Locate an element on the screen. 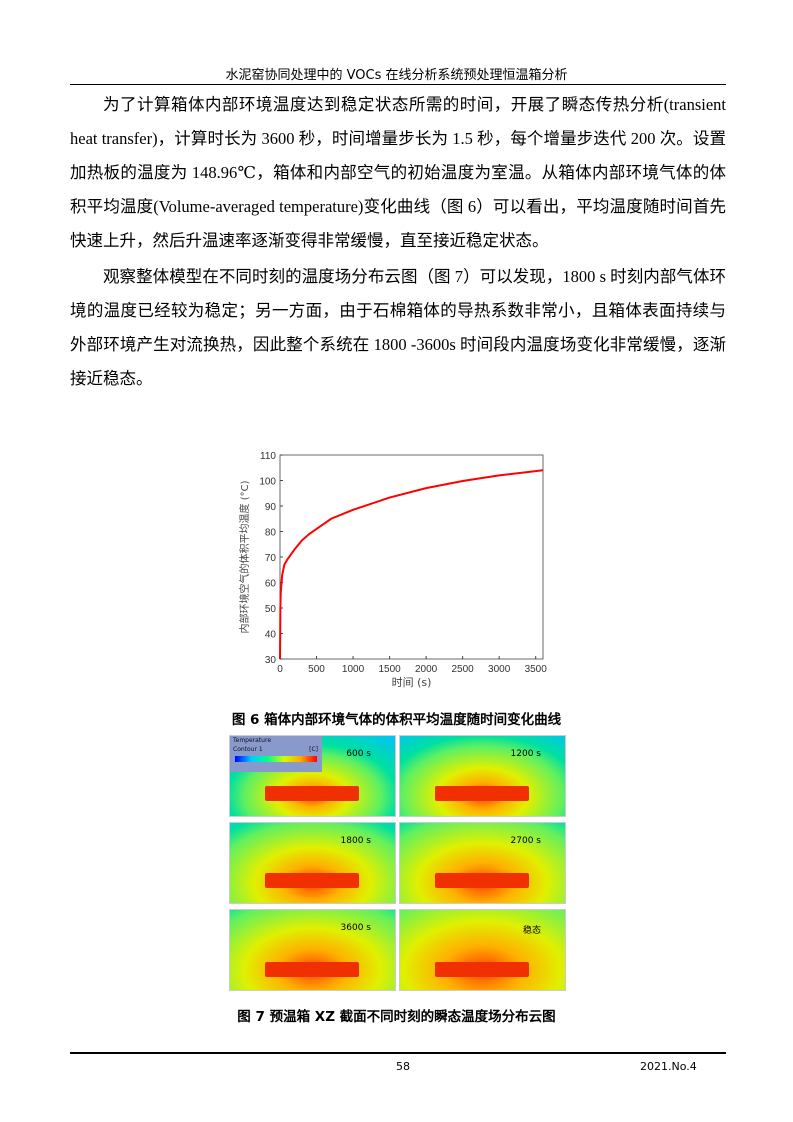 The height and width of the screenshot is (1122, 793). x-tick-label: 3500 is located at coordinates (536, 669).